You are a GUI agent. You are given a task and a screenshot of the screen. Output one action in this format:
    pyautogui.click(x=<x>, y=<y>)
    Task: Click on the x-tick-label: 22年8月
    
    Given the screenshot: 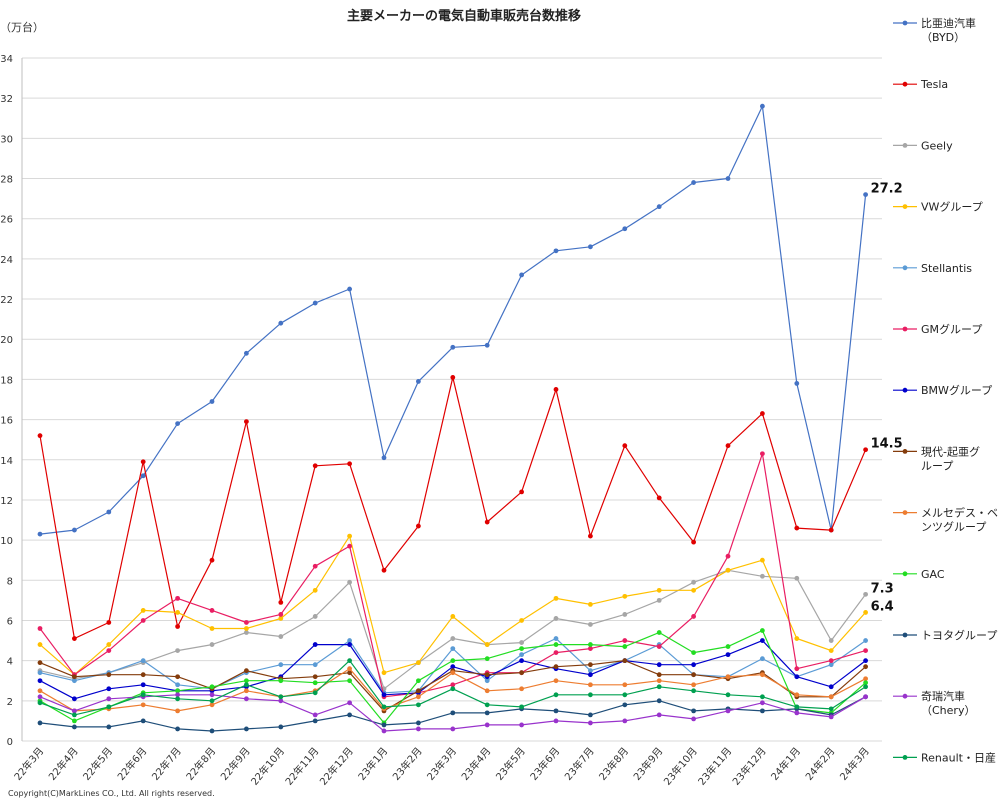 What is the action you would take?
    pyautogui.click(x=200, y=764)
    